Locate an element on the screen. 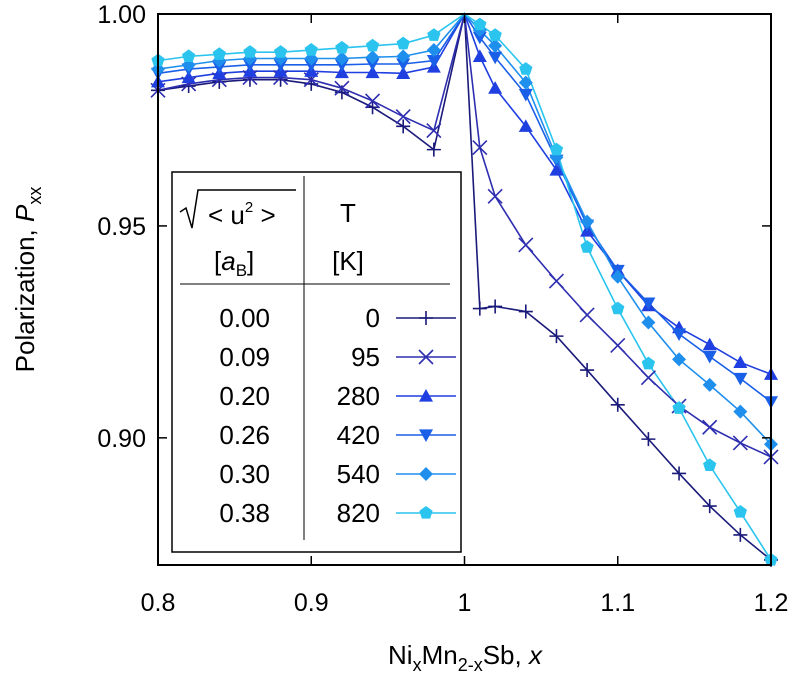 This screenshot has height=676, width=800. y-axis-title: Polarization, Pxx is located at coordinates (27, 280).